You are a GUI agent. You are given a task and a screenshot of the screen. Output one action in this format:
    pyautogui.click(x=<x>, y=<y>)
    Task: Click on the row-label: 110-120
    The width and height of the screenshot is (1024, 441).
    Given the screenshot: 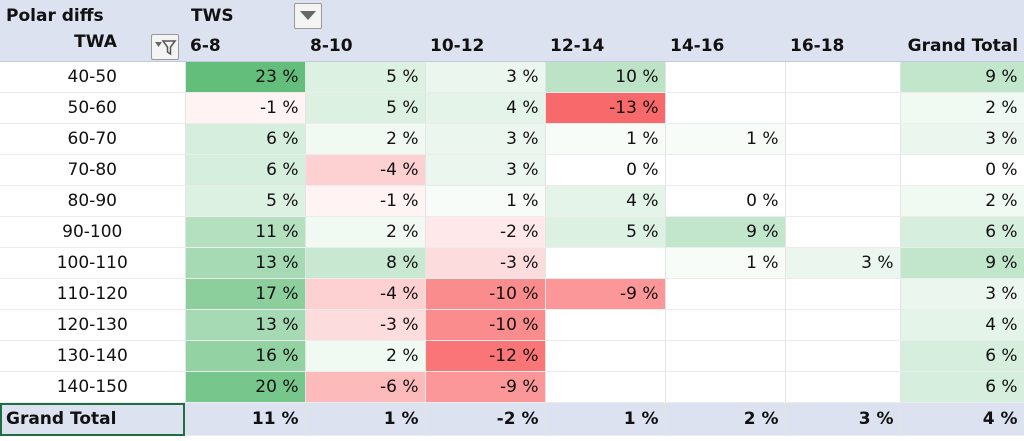 What is the action you would take?
    pyautogui.click(x=93, y=294)
    